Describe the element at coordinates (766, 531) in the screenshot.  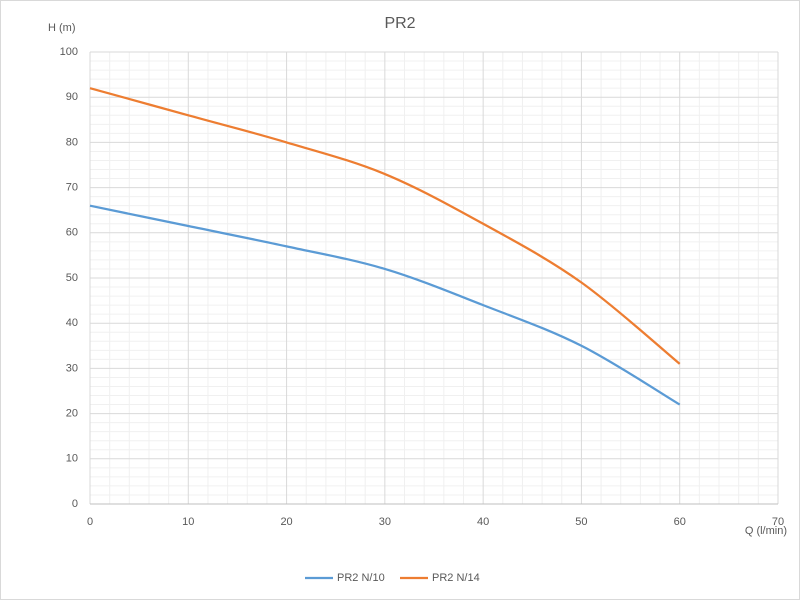
I see `x-axis-label: Q (l/min)` at that location.